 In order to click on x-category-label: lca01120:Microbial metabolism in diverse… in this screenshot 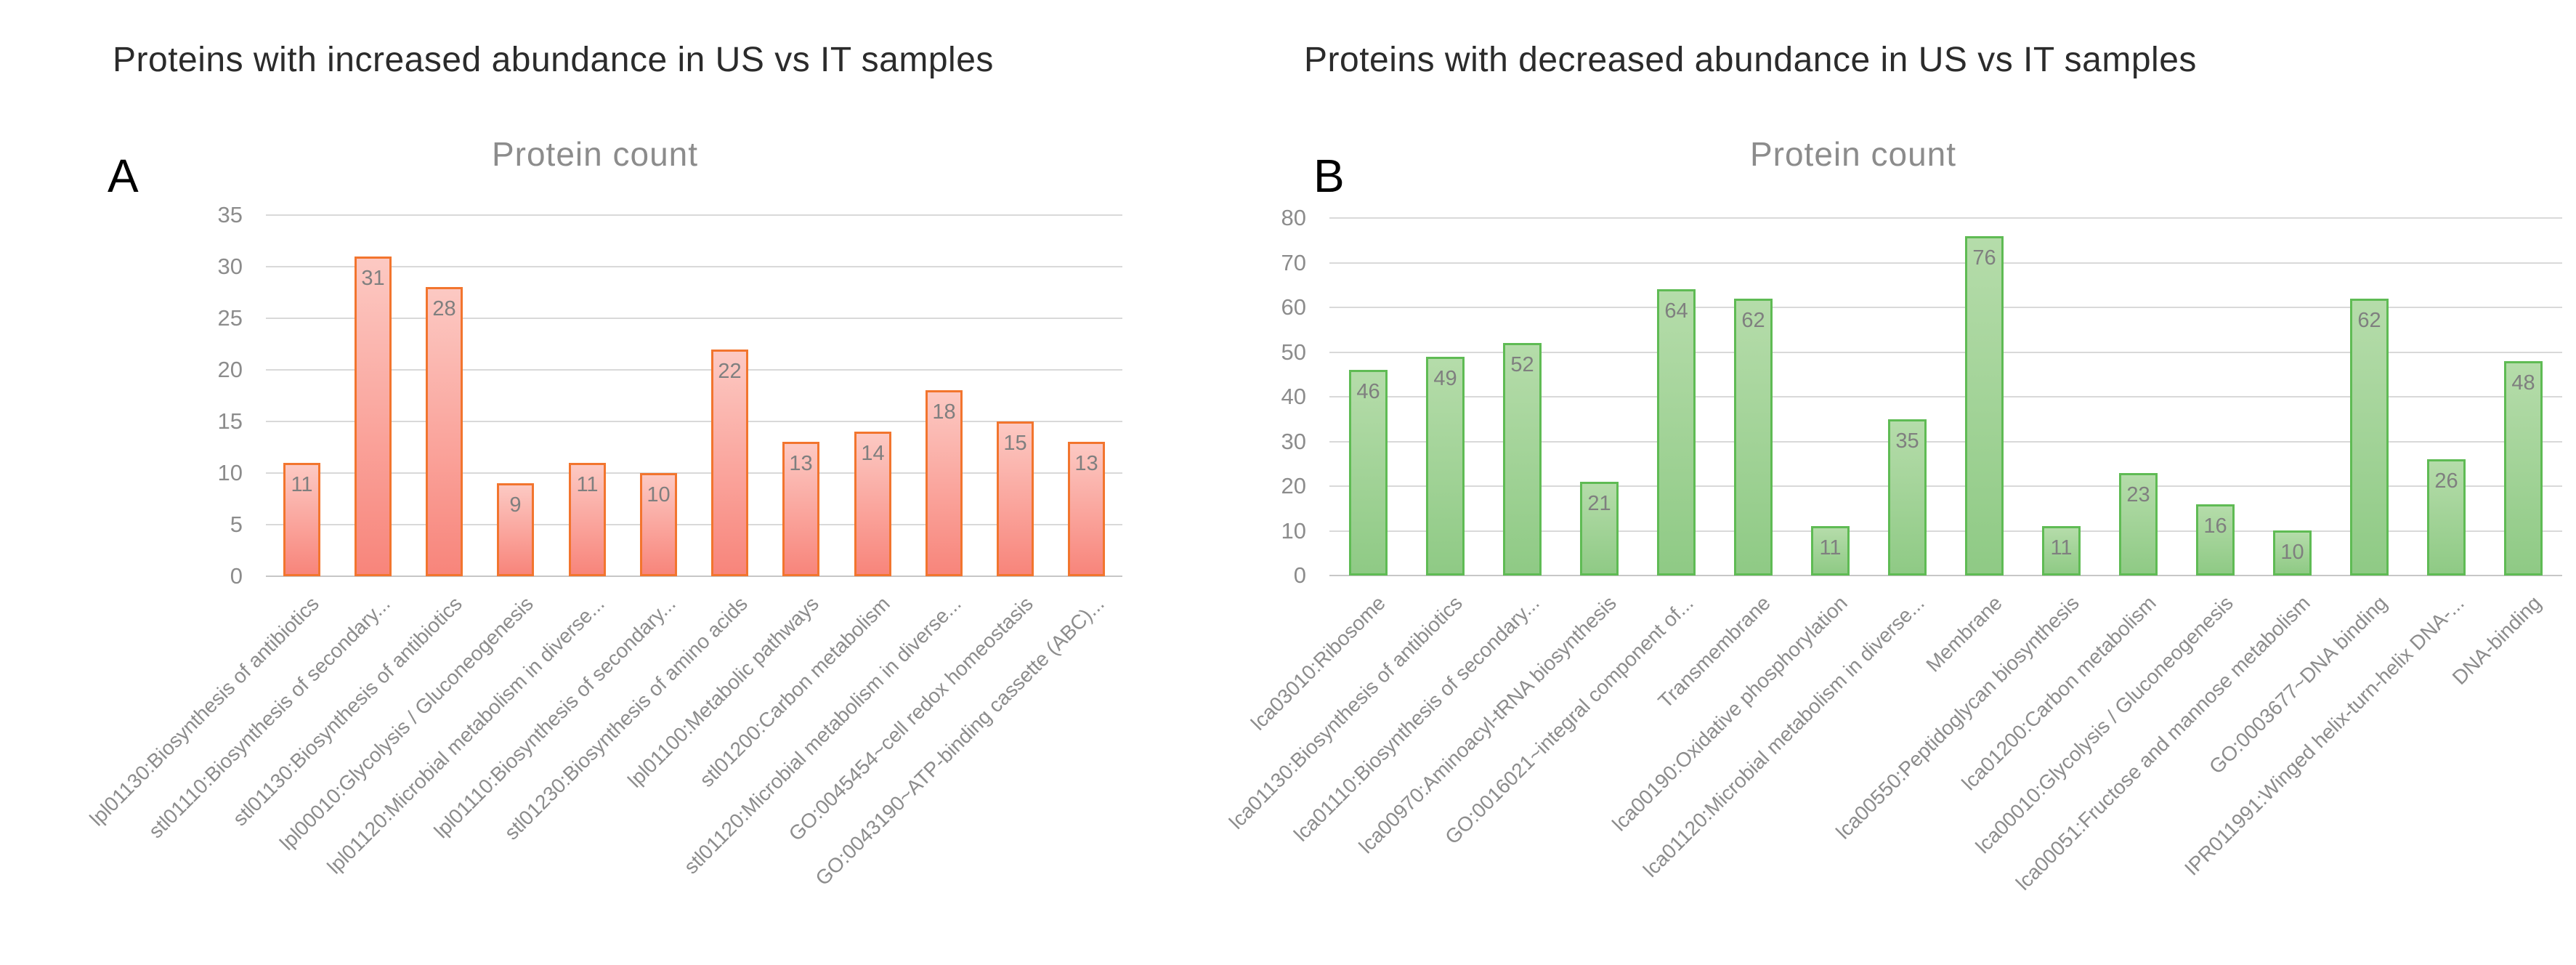, I will do `click(1783, 736)`.